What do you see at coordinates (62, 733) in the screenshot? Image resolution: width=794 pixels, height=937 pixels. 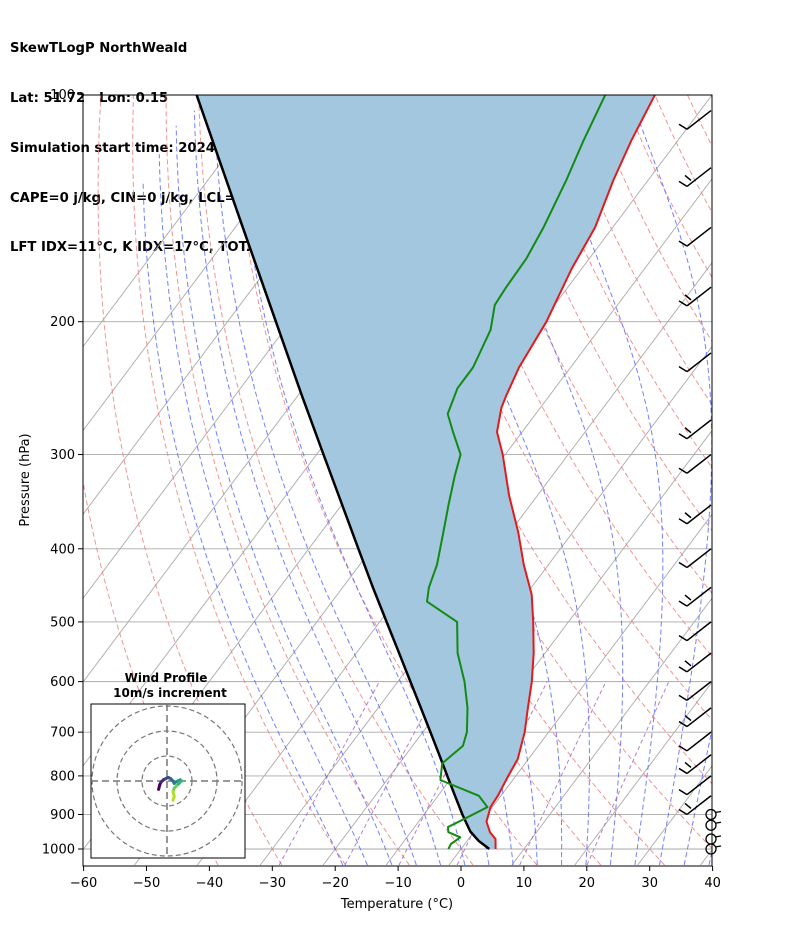 I see `y-tick-label: 700` at bounding box center [62, 733].